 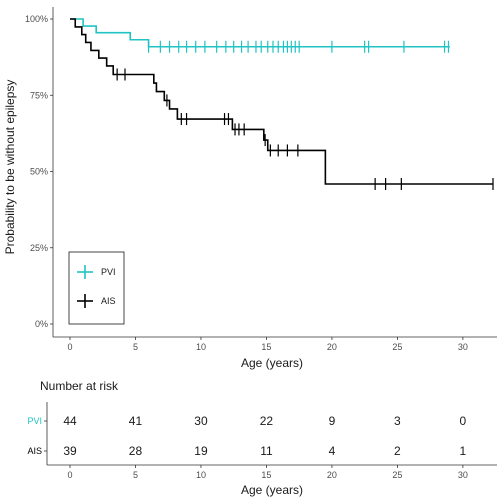 I want to click on survival-curve-pvi, so click(x=260, y=33).